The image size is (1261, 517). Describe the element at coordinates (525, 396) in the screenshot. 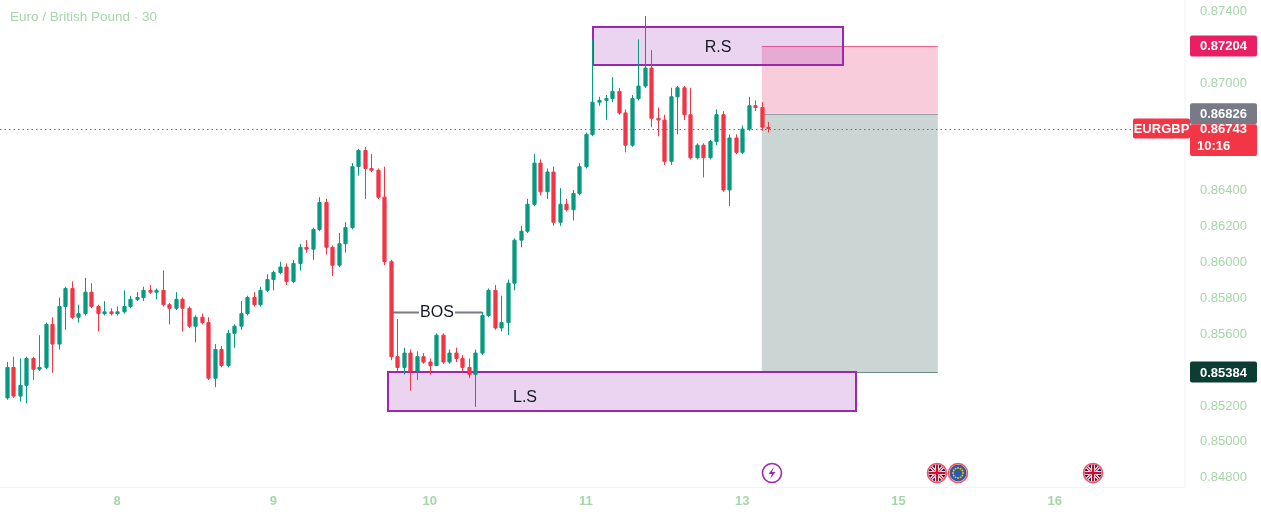

I see `annotation: L.S` at that location.